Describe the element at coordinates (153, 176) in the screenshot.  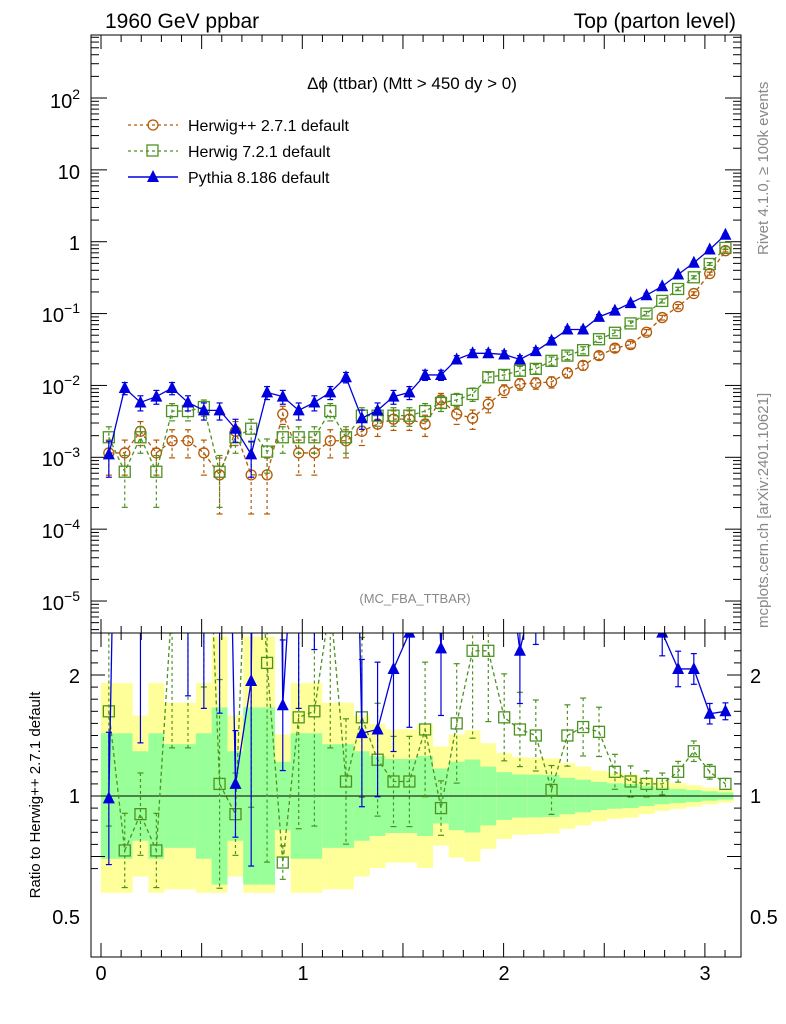
I see `legend-triangle-marker-icon` at that location.